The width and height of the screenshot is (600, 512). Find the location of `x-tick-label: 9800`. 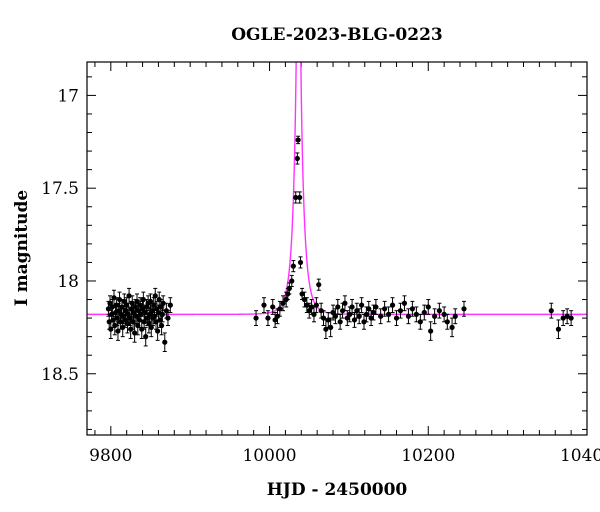

x-tick-label: 9800 is located at coordinates (110, 456).